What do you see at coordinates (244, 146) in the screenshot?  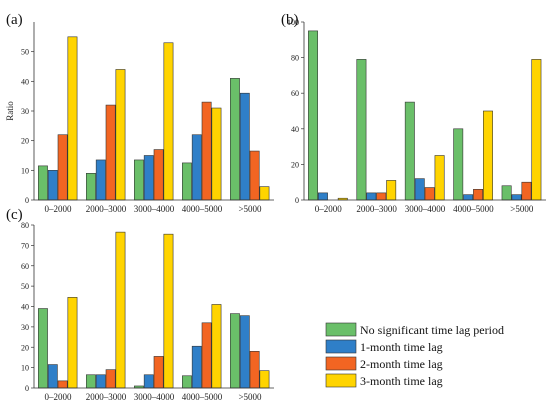 I see `bar-panel-a-s1-c4` at bounding box center [244, 146].